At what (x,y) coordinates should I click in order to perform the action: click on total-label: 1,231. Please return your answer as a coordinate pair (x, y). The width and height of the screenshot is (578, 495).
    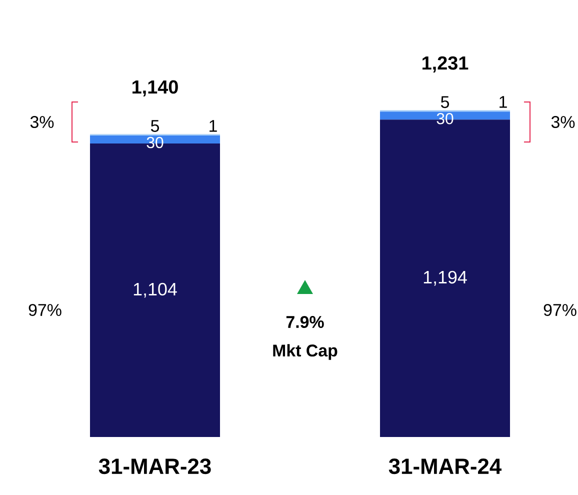
    Looking at the image, I should click on (445, 64).